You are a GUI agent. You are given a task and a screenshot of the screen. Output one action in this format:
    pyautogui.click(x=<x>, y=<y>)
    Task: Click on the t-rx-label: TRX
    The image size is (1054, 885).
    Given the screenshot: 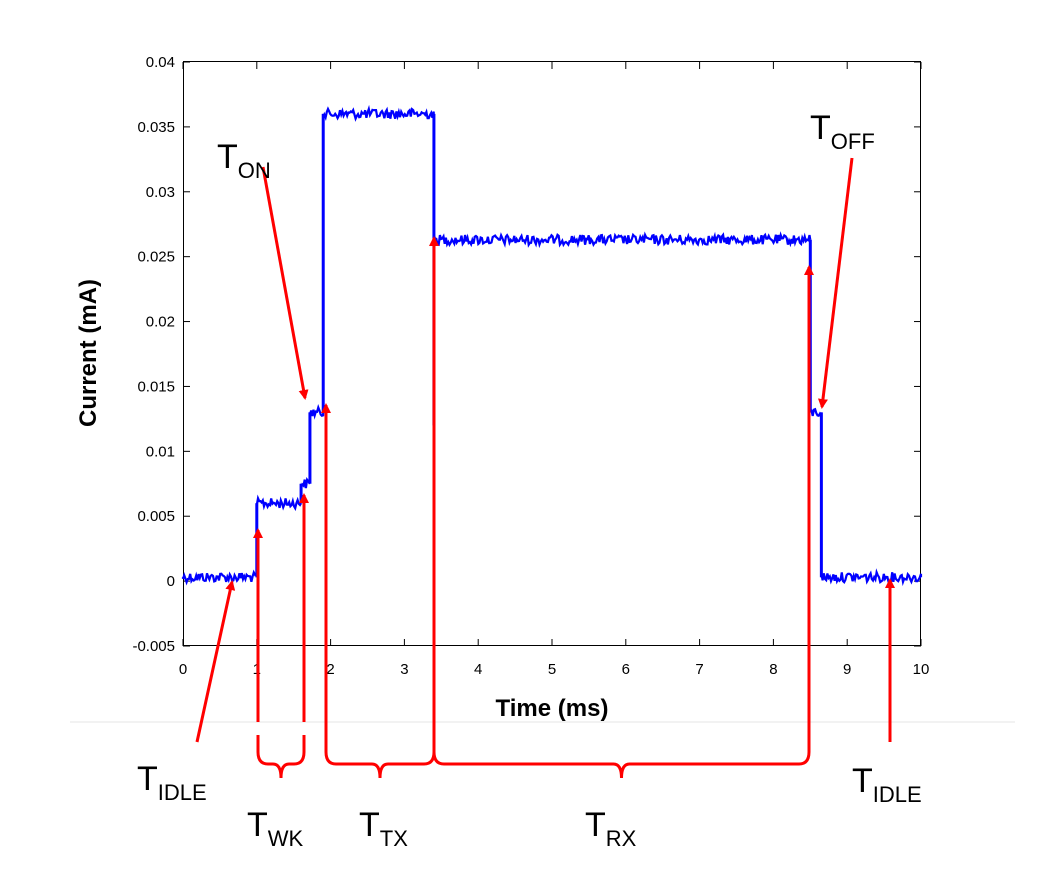 What is the action you would take?
    pyautogui.click(x=611, y=828)
    